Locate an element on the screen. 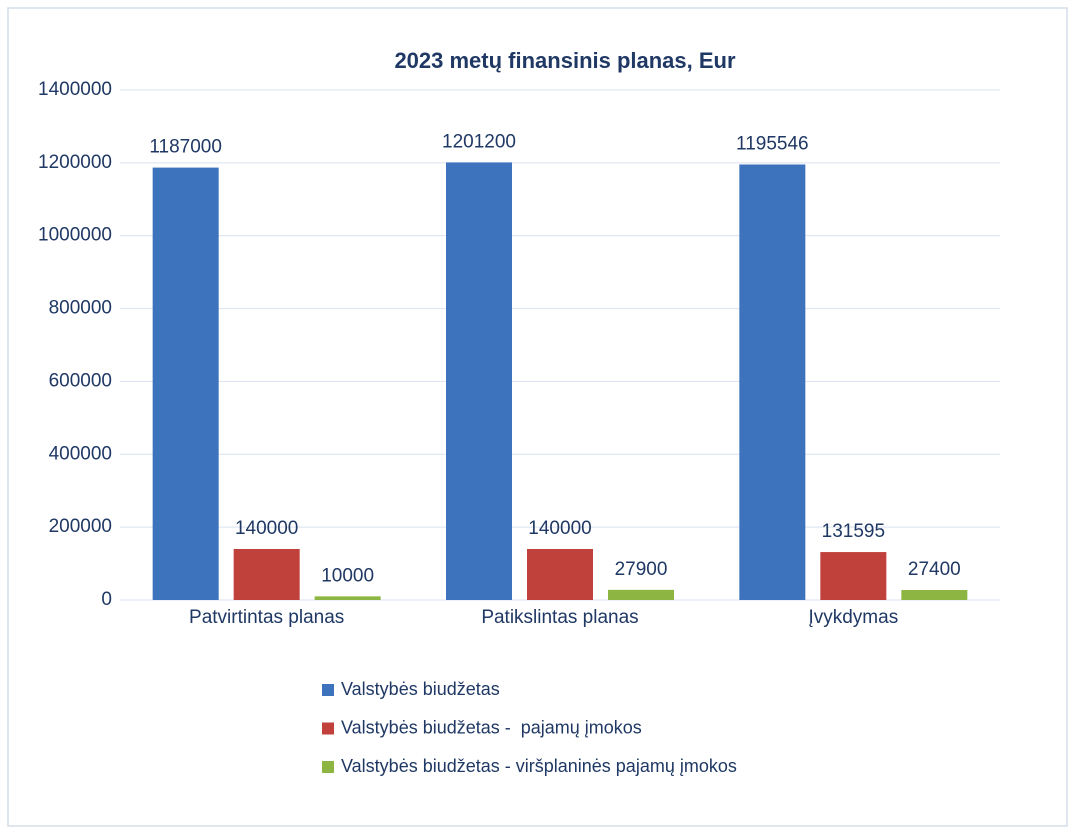 The height and width of the screenshot is (834, 1075). legend-label: Valstybės biudžetas is located at coordinates (420, 689).